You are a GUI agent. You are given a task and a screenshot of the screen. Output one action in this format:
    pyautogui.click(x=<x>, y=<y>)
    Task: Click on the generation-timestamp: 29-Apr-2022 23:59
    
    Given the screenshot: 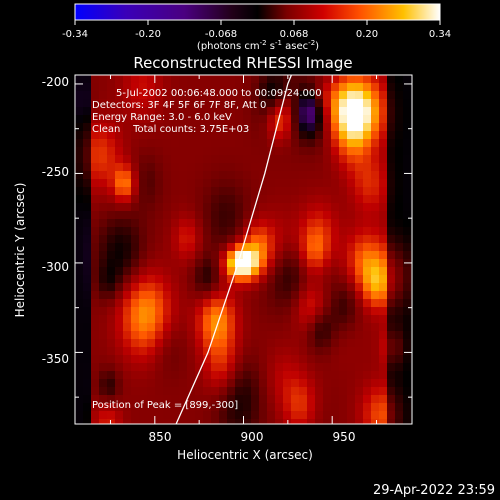 What is the action you would take?
    pyautogui.click(x=434, y=490)
    